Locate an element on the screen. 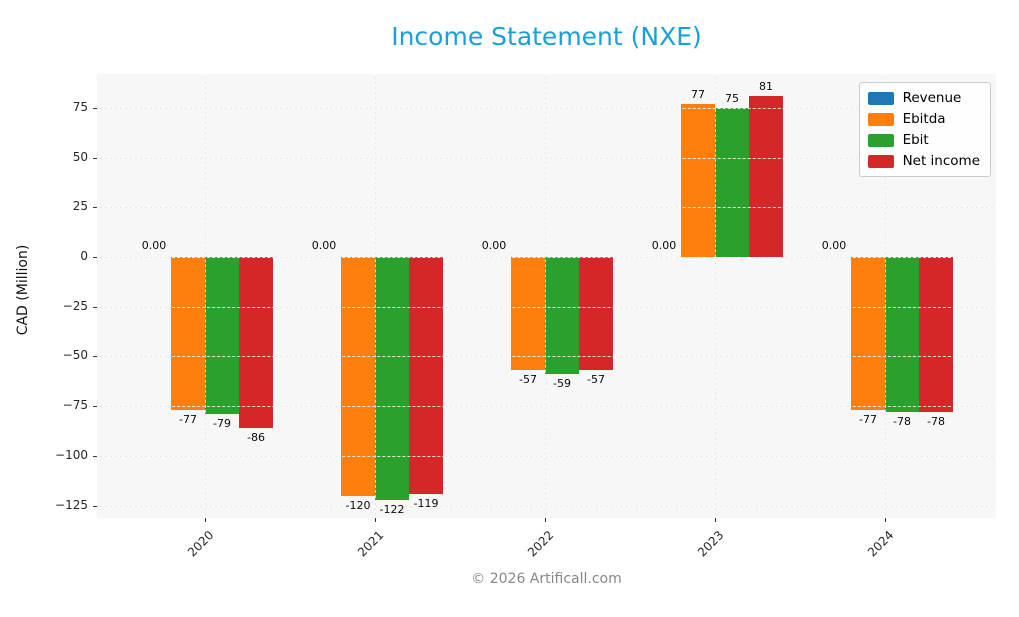  x-tick-label: 2022 is located at coordinates (496, 541).